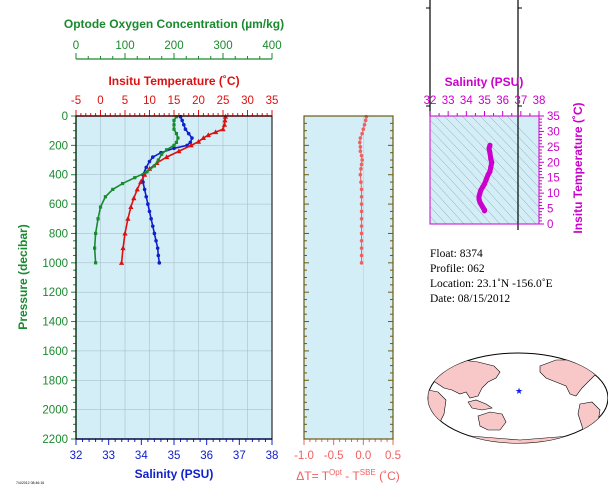  What do you see at coordinates (141, 456) in the screenshot?
I see `salinity-tick-label: 34` at bounding box center [141, 456].